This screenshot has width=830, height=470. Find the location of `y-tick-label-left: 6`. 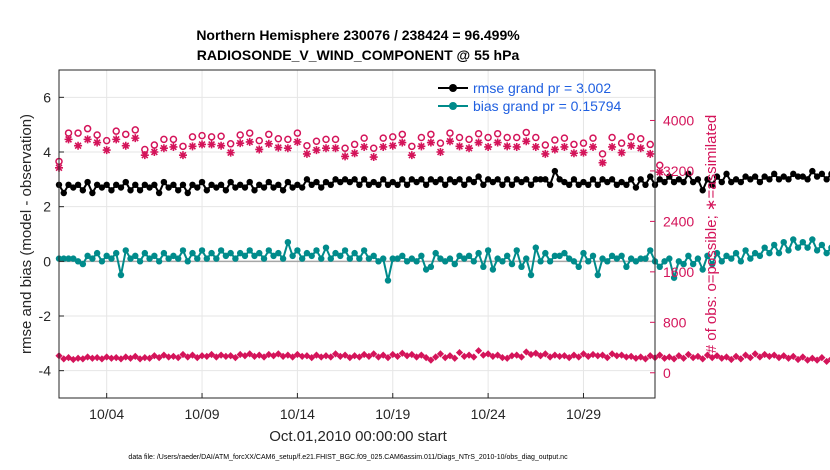

y-tick-label-left: 6 is located at coordinates (47, 97).